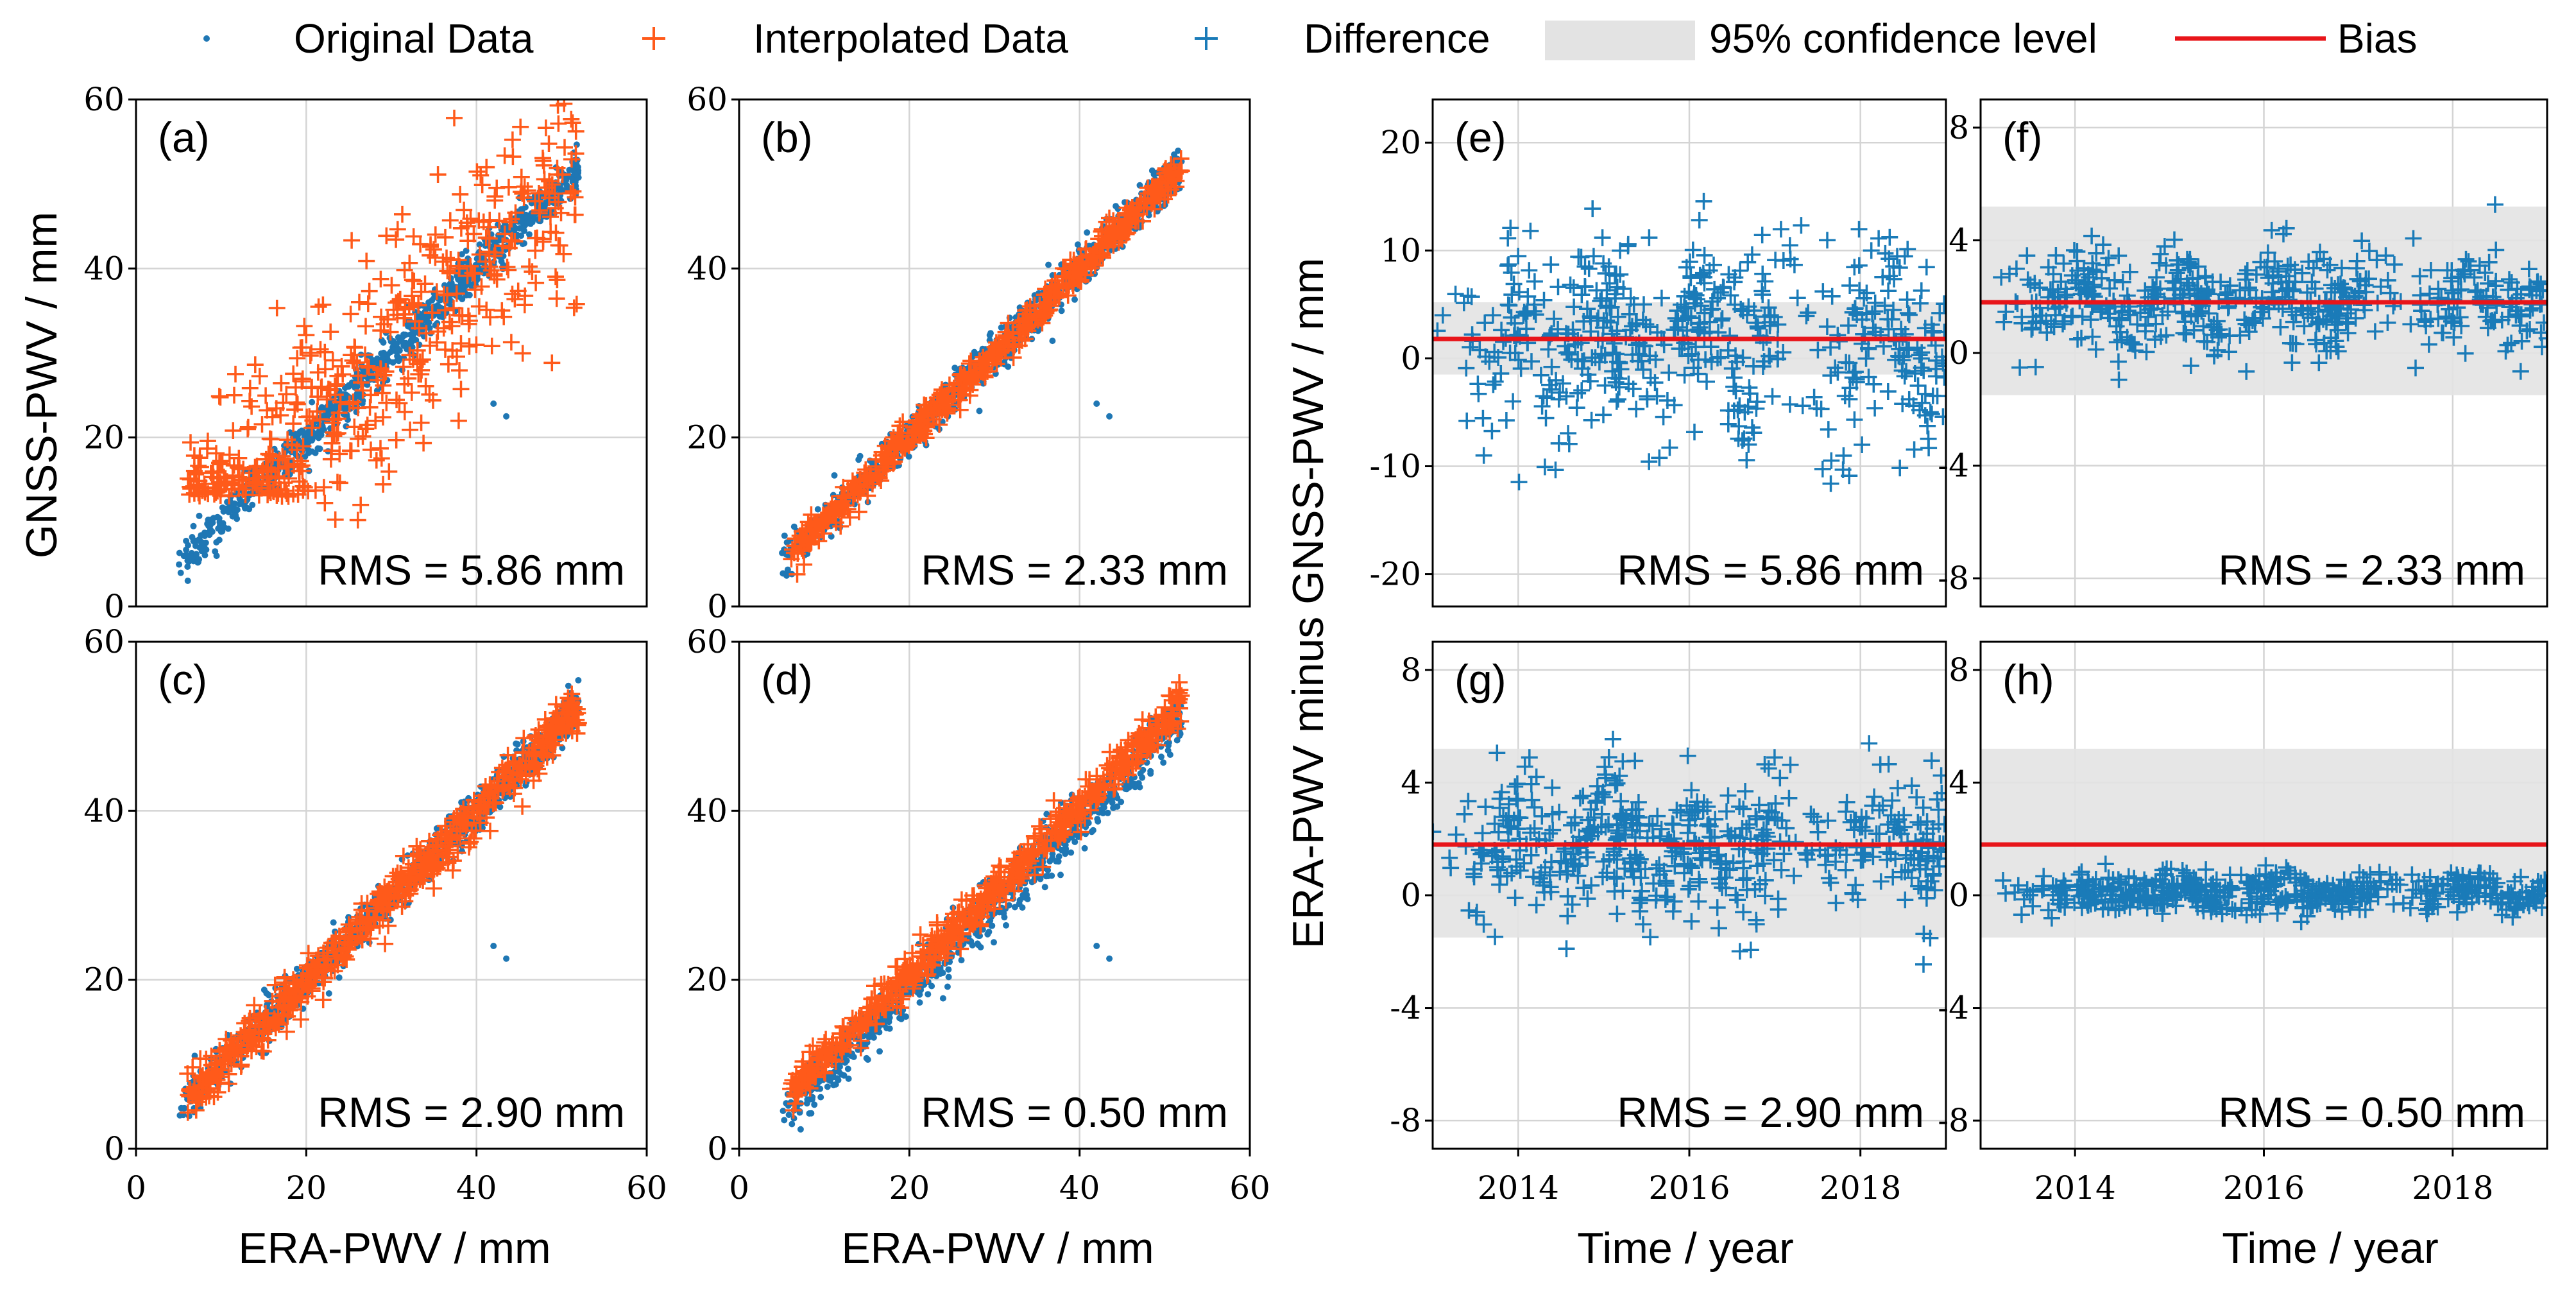 The width and height of the screenshot is (2576, 1297). What do you see at coordinates (471, 570) in the screenshot?
I see `rms-label: RMS = 5.86 mm` at bounding box center [471, 570].